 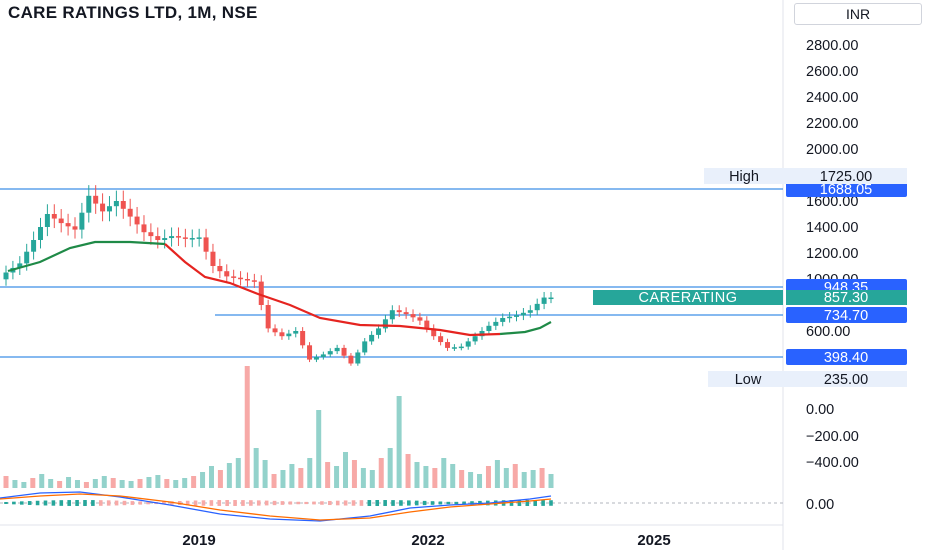 What do you see at coordinates (820, 410) in the screenshot?
I see `volume-tick-label: 0.00` at bounding box center [820, 410].